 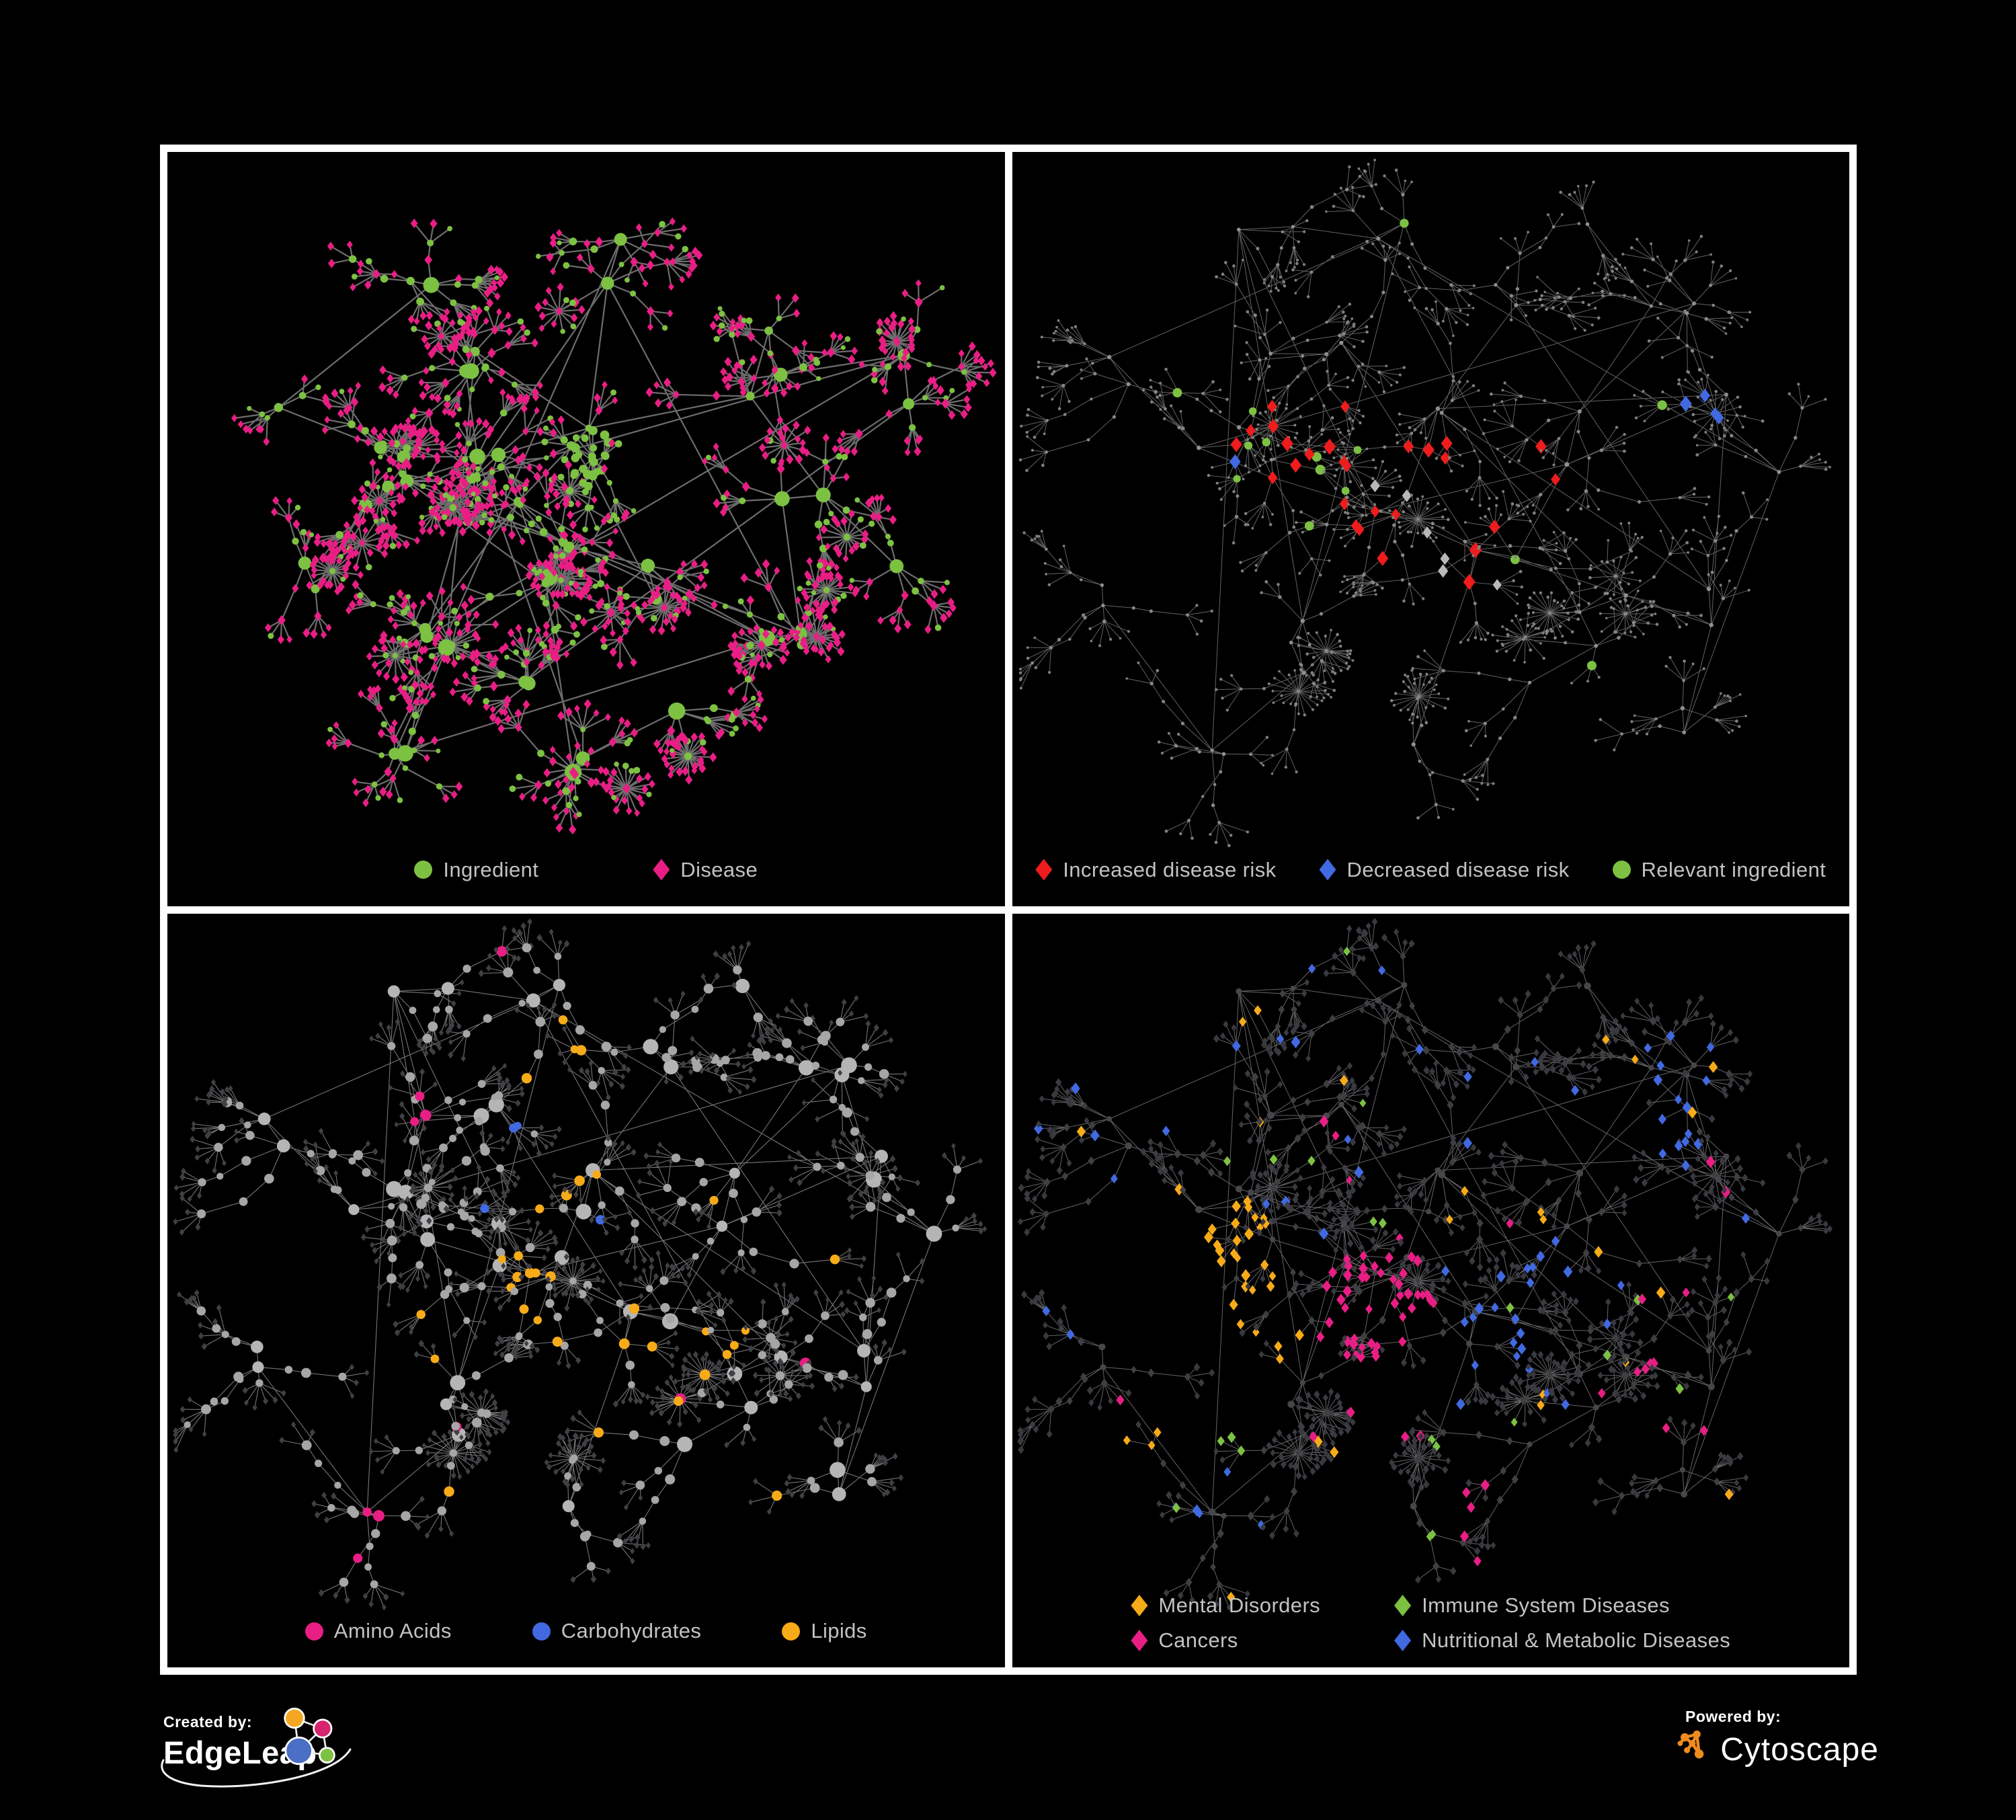 I want to click on cytoscape-wordmark: Cytoscape, so click(x=1799, y=1749).